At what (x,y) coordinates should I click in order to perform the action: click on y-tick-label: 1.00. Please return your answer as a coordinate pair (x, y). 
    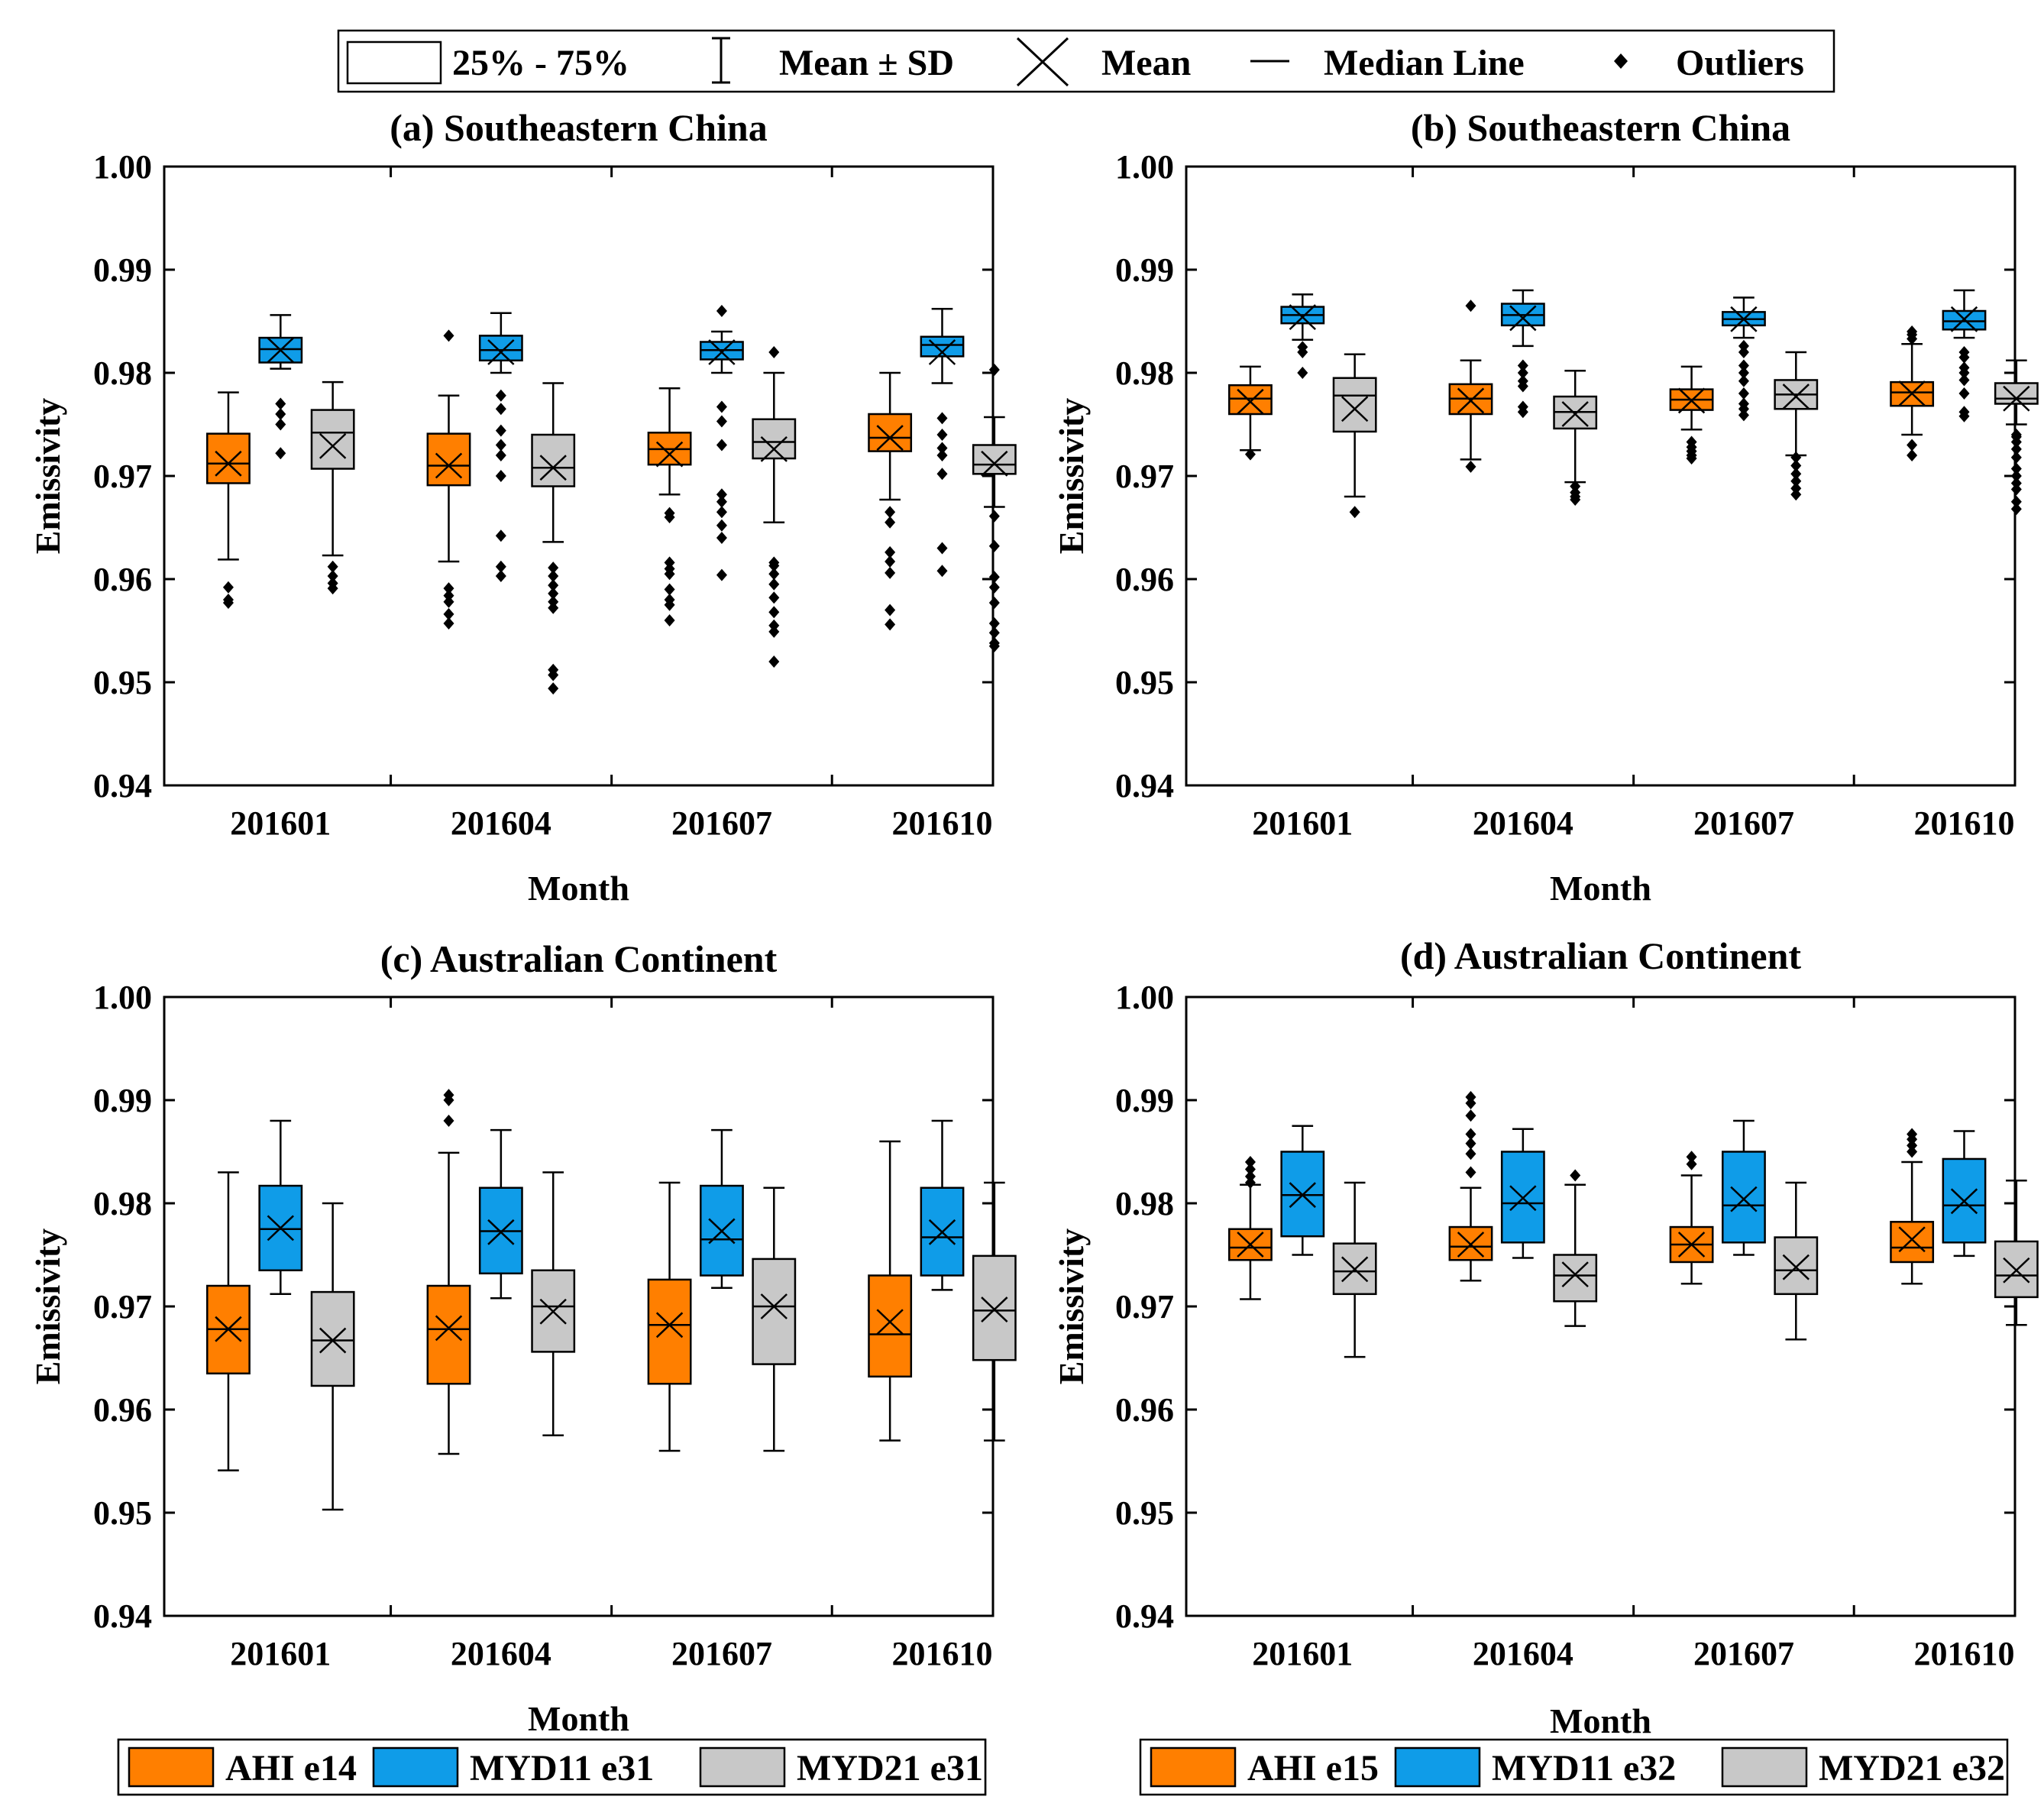
    Looking at the image, I should click on (1144, 167).